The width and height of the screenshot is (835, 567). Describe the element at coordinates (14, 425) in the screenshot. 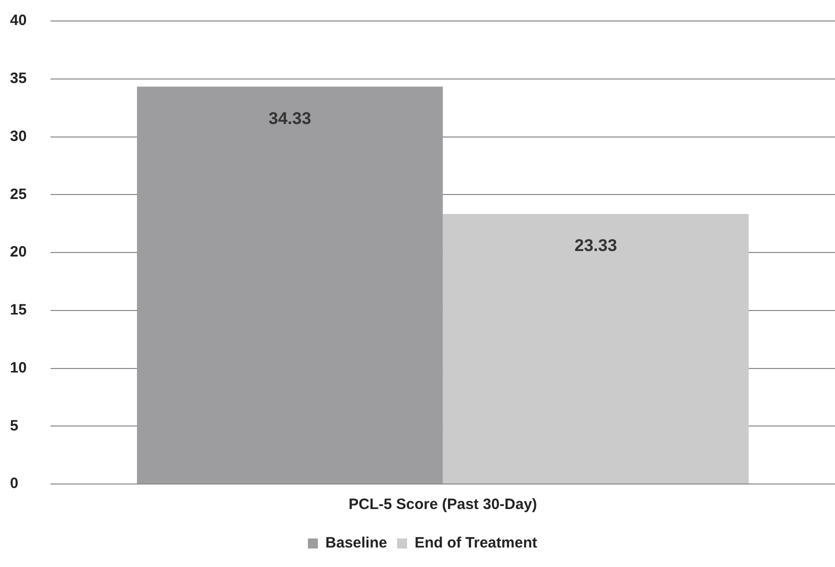

I see `y-tick-label: 5` at that location.